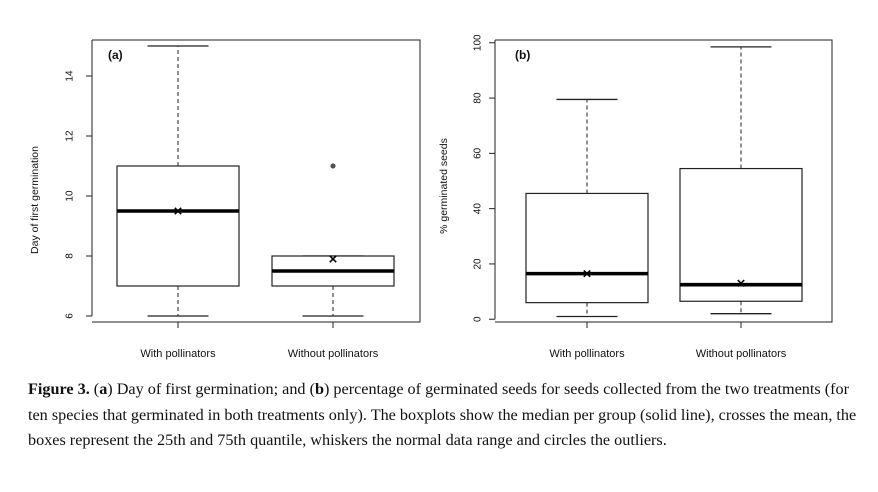  What do you see at coordinates (478, 264) in the screenshot?
I see `y-tick-label: 20` at bounding box center [478, 264].